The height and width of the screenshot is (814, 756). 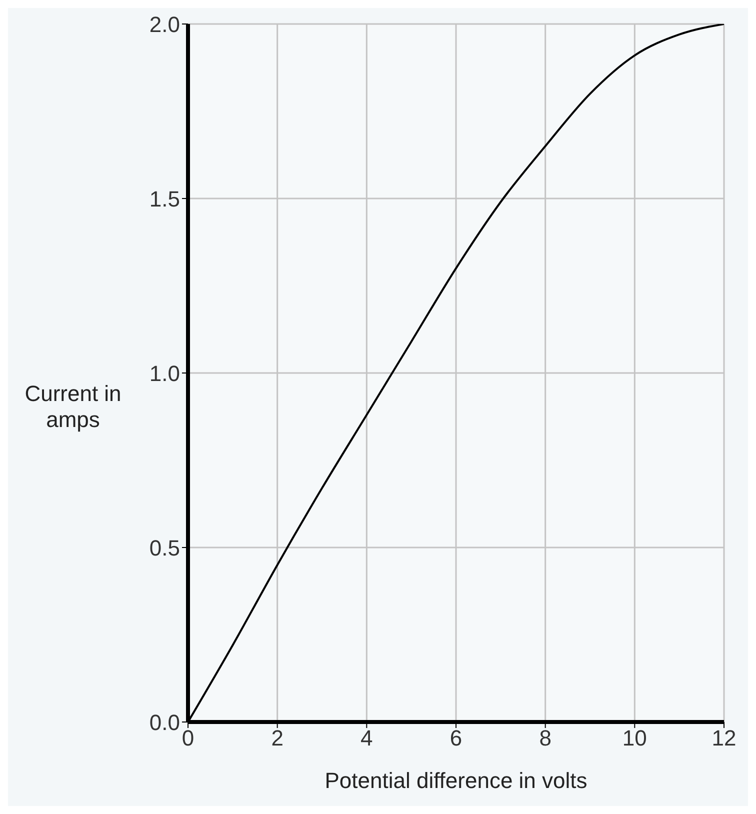 What do you see at coordinates (164, 722) in the screenshot?
I see `y-tick-label: 0.0` at bounding box center [164, 722].